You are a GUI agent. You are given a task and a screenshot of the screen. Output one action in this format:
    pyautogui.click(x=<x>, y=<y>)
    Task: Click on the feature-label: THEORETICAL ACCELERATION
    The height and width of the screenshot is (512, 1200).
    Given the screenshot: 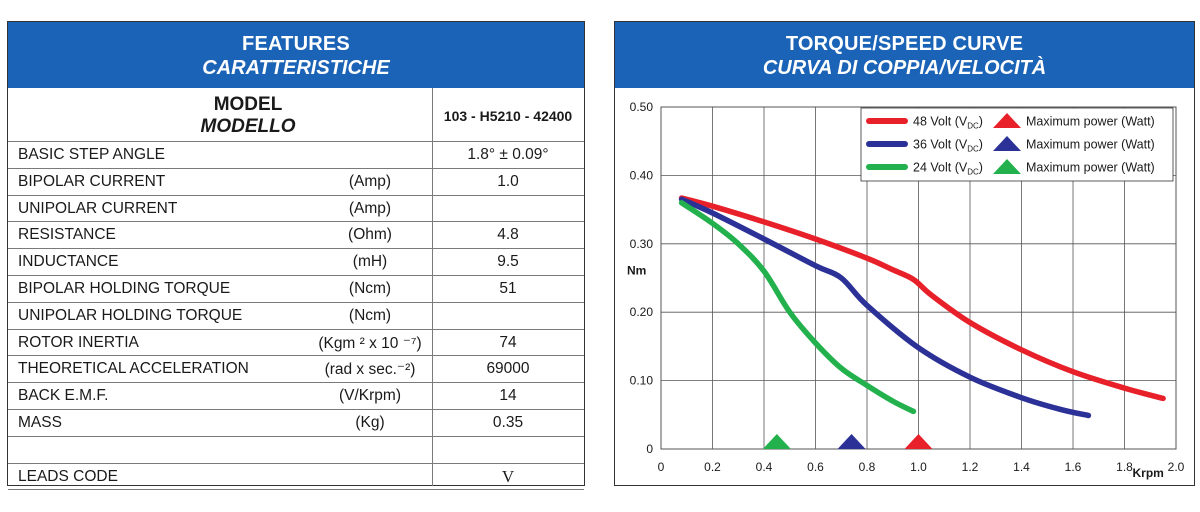 What is the action you would take?
    pyautogui.click(x=133, y=369)
    